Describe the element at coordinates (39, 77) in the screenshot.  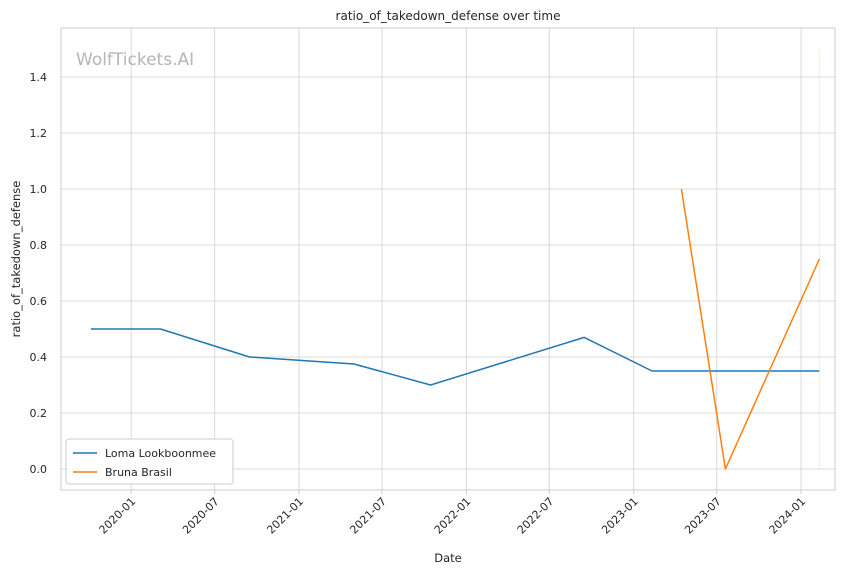
I see `y-tick-label: 1.4` at that location.